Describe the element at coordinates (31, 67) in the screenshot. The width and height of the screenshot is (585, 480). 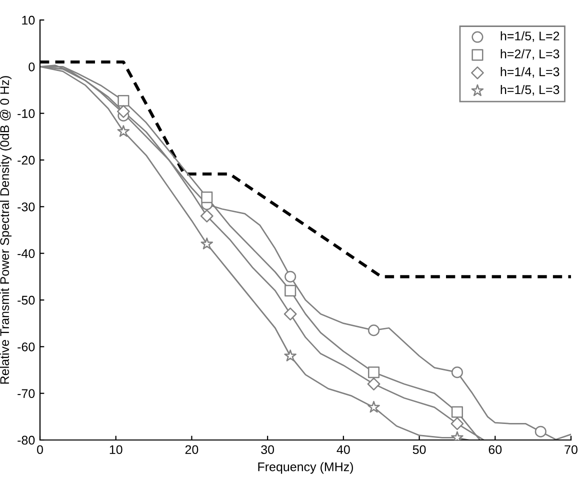
I see `y-tick-label: 0` at that location.